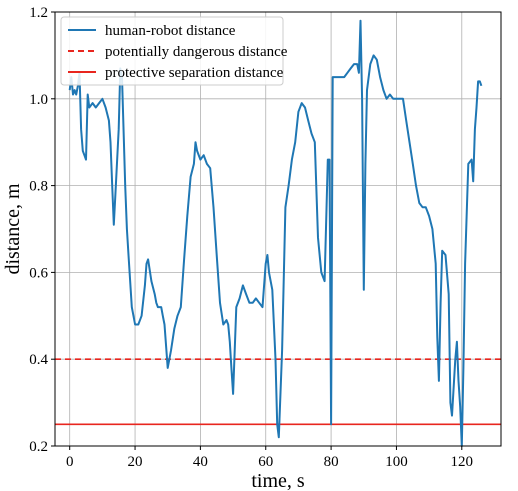 This screenshot has height=491, width=518. Describe the element at coordinates (265, 462) in the screenshot. I see `x-tick-label: 60` at that location.